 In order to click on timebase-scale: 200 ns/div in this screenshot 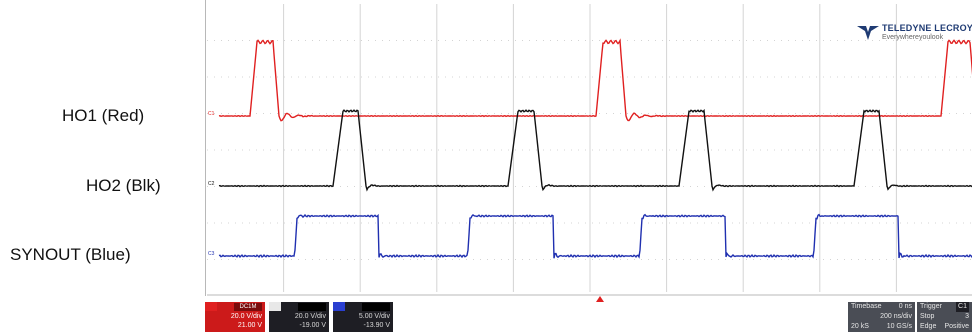, I will do `click(896, 316)`.